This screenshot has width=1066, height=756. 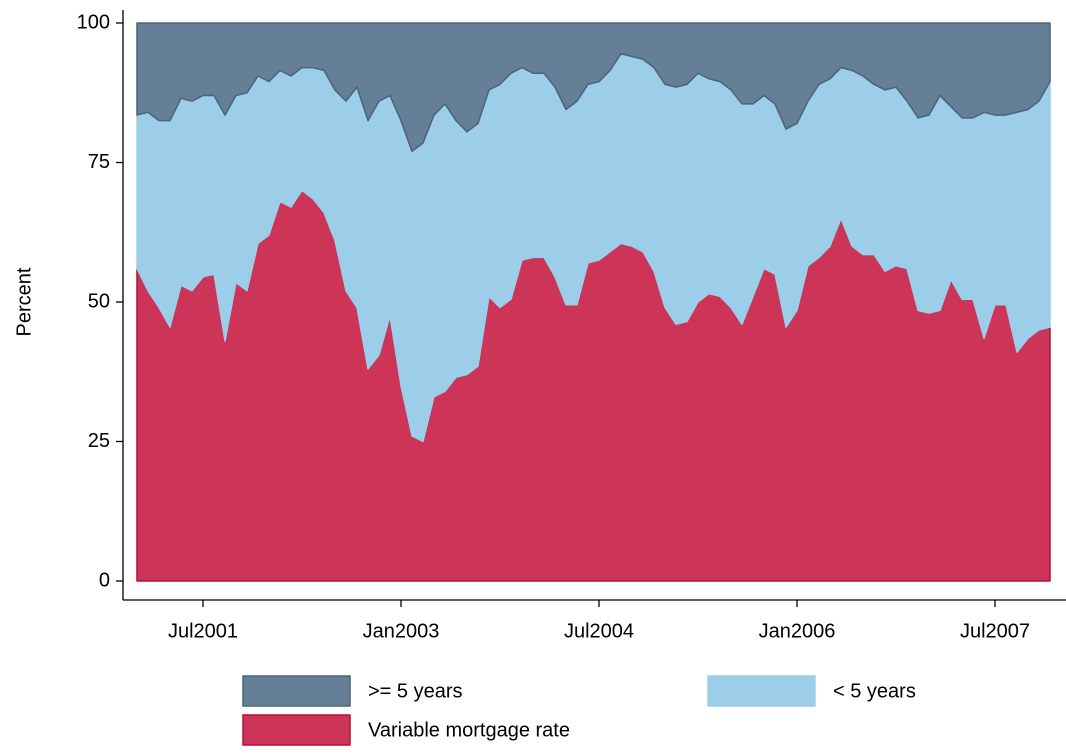 I want to click on legend-label: Variable mortgage rate, so click(x=469, y=730).